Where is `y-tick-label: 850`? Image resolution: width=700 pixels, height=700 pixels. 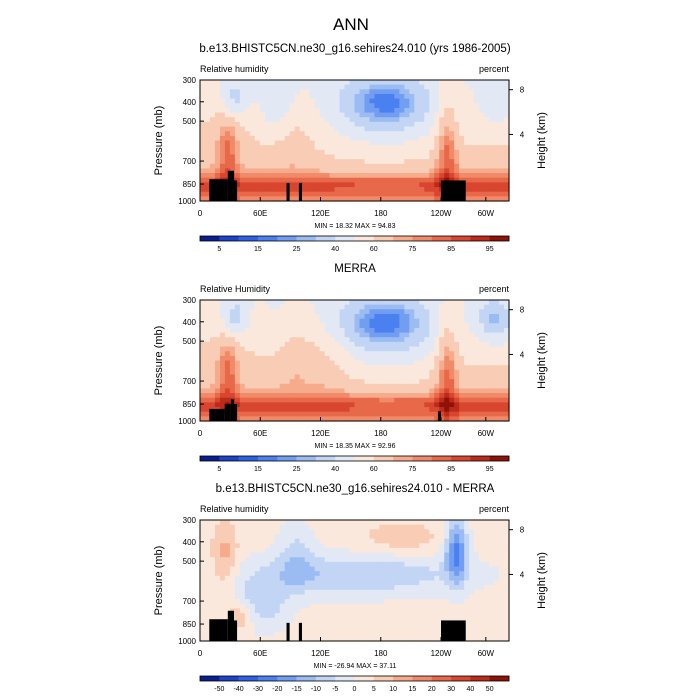
y-tick-label: 850 is located at coordinates (190, 184).